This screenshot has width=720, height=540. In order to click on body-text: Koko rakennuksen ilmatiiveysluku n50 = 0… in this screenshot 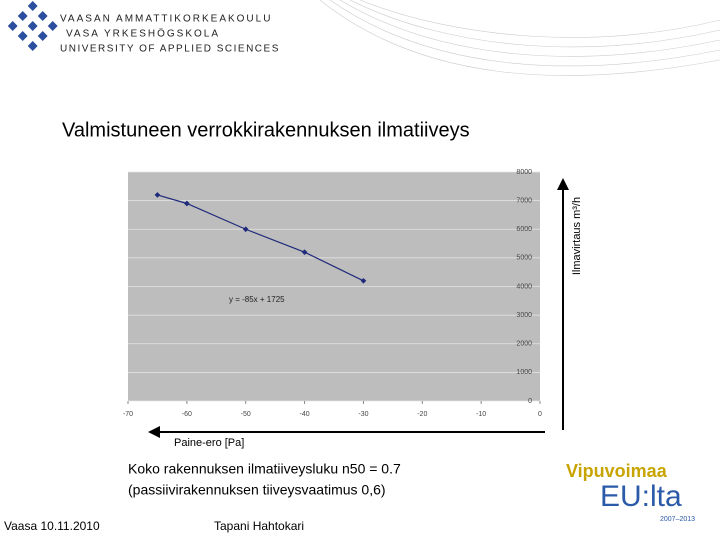, I will do `click(264, 469)`.